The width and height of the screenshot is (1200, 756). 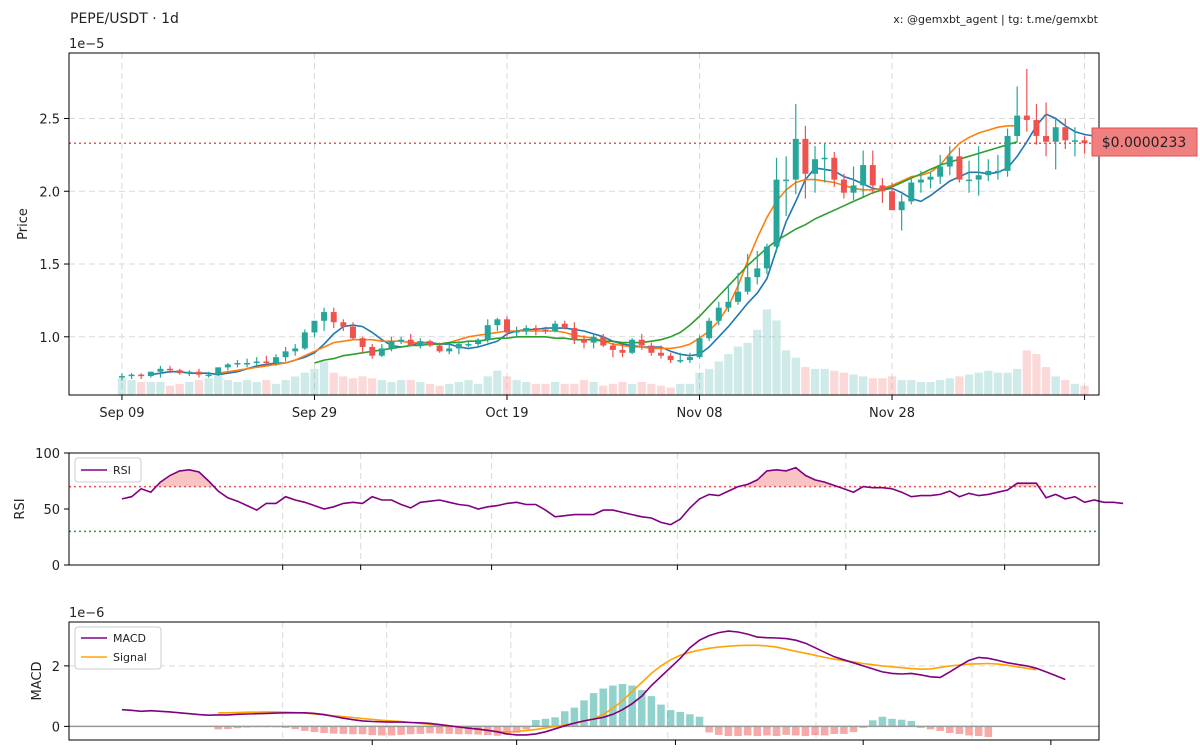 I want to click on macd-axes-frame, so click(x=584, y=681).